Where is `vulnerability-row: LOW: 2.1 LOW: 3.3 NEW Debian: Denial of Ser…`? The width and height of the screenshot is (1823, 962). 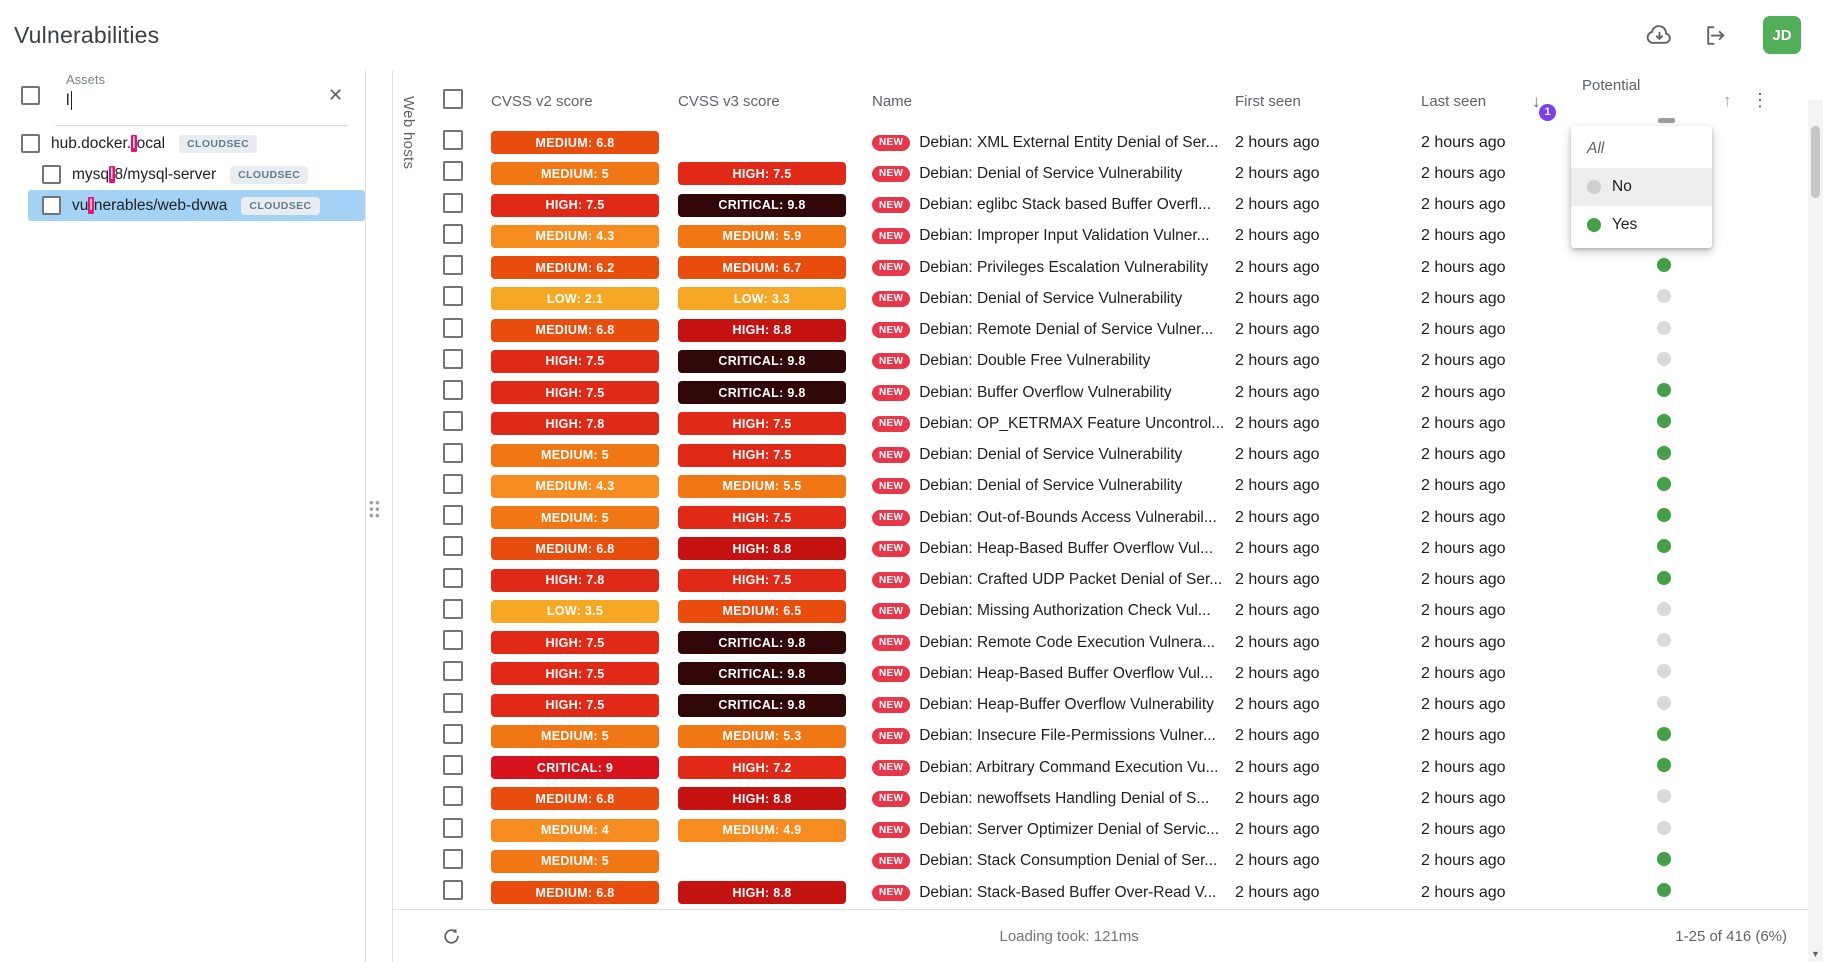 vulnerability-row: LOW: 2.1 LOW: 3.3 NEW Debian: Denial of Ser… is located at coordinates (1100, 298).